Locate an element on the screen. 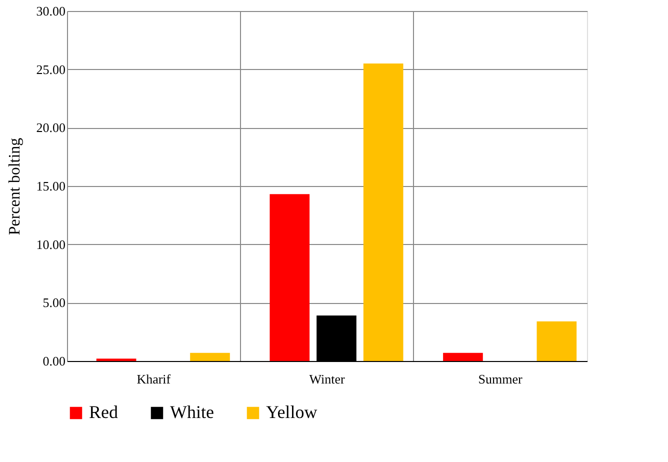 This screenshot has height=462, width=668. x-tick-label: Winter is located at coordinates (327, 379).